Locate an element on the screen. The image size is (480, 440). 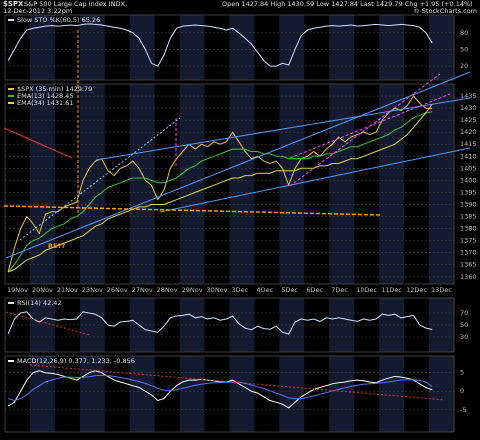
y-tick-label: 1430 is located at coordinates (468, 108).